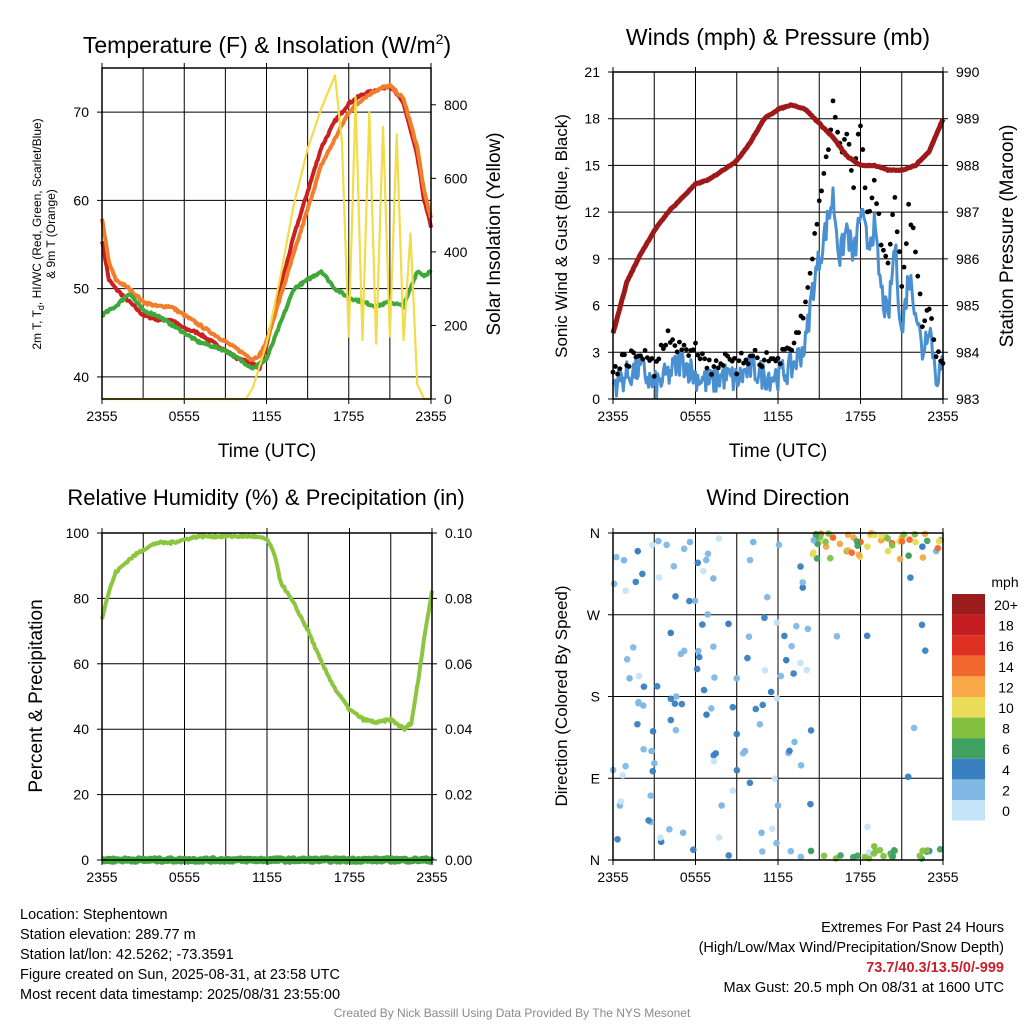 This screenshot has height=1024, width=1024. What do you see at coordinates (863, 988) in the screenshot?
I see `max-gust: Max Gust: 20.5 mph On 08/31 at 1600 UTC` at bounding box center [863, 988].